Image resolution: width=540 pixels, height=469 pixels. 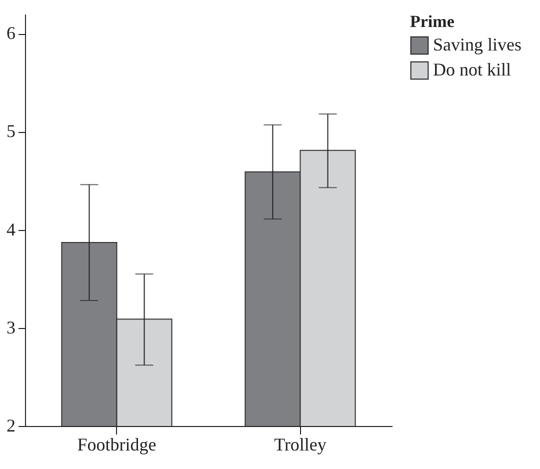 What do you see at coordinates (11, 327) in the screenshot?
I see `y-tick-label: 3` at bounding box center [11, 327].